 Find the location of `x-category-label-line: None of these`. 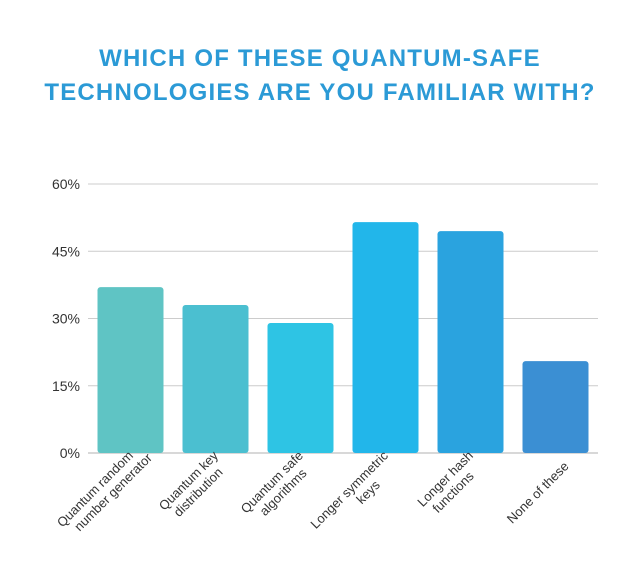

x-category-label-line: None of these is located at coordinates (538, 493).